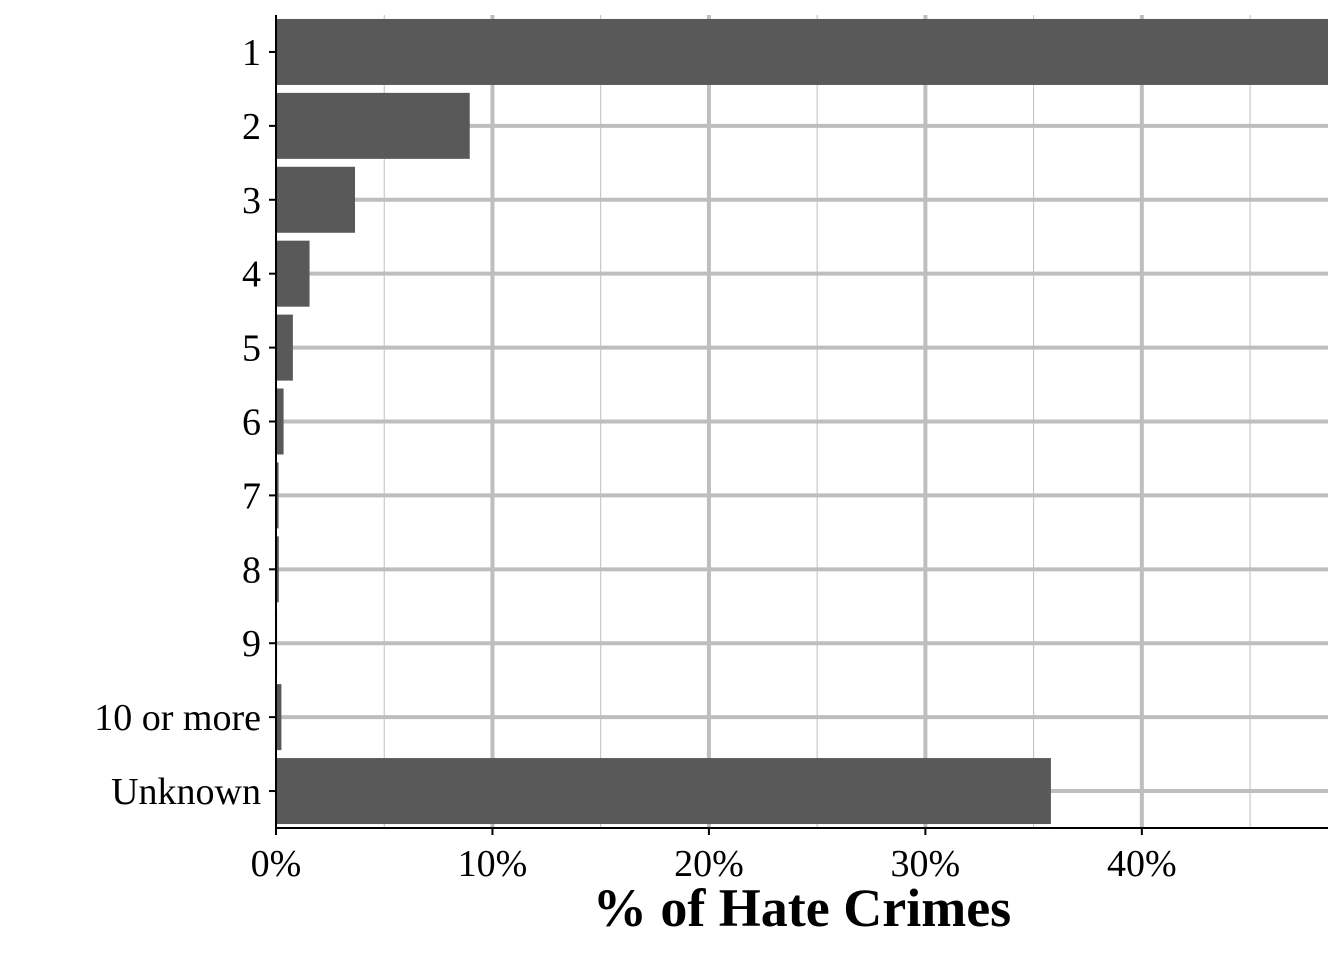  I want to click on y-tick-label: 5, so click(251, 349).